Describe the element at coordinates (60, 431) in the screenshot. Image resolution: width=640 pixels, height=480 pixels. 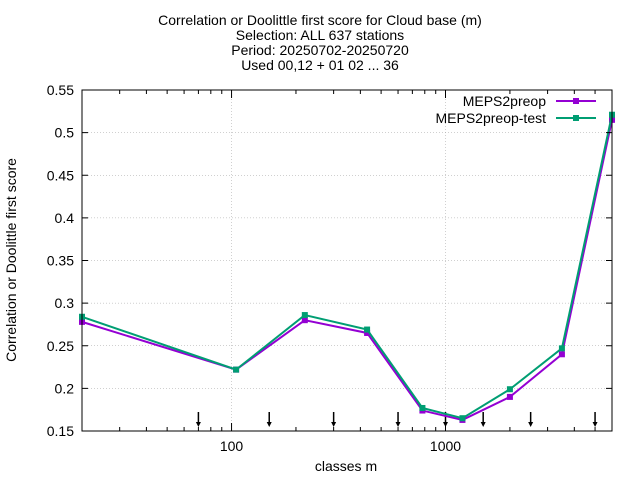
I see `y-tick-label: 0.15` at that location.